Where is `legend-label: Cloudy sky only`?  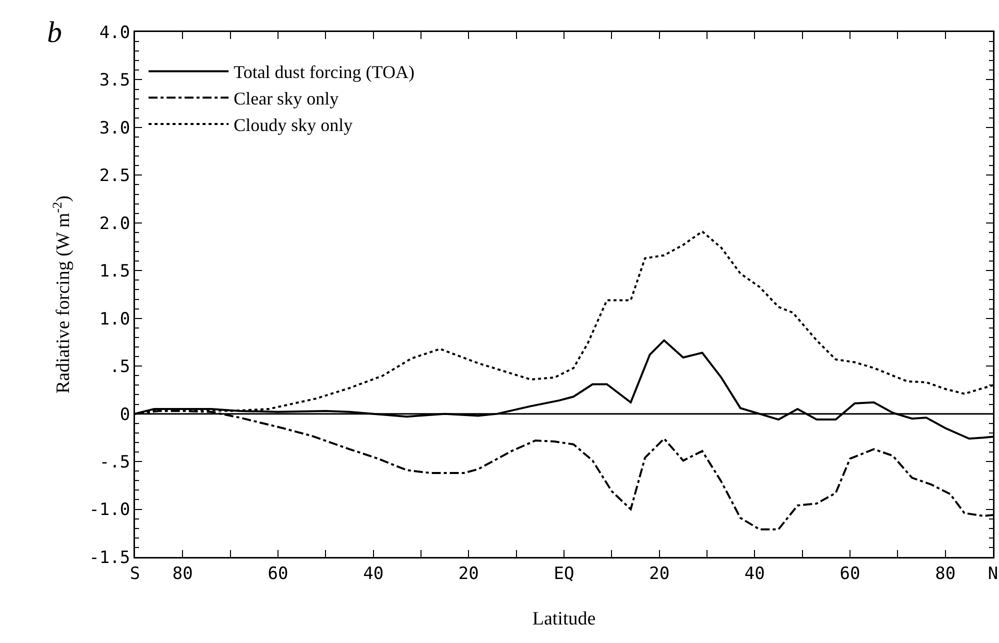
legend-label: Cloudy sky only is located at coordinates (293, 125).